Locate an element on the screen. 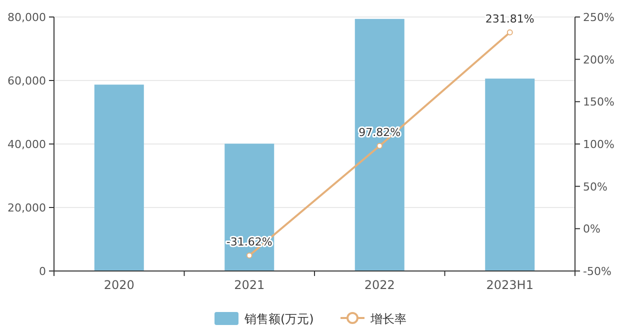 This screenshot has height=334, width=633. y2-tick-label: 100% is located at coordinates (598, 144).